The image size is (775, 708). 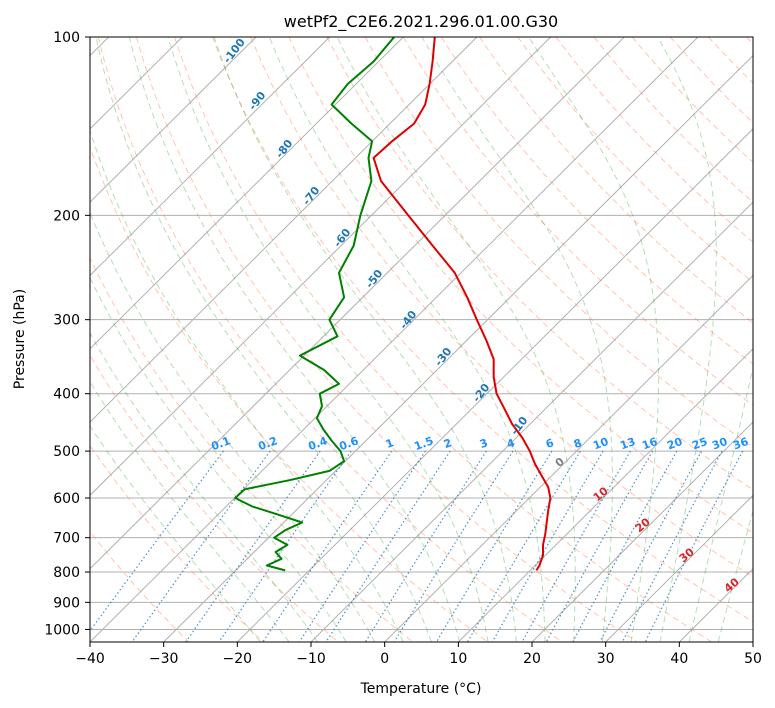 I want to click on y-ticks: 100 200 300 400 500 600 700 800 900 1000, so click(x=67, y=334).